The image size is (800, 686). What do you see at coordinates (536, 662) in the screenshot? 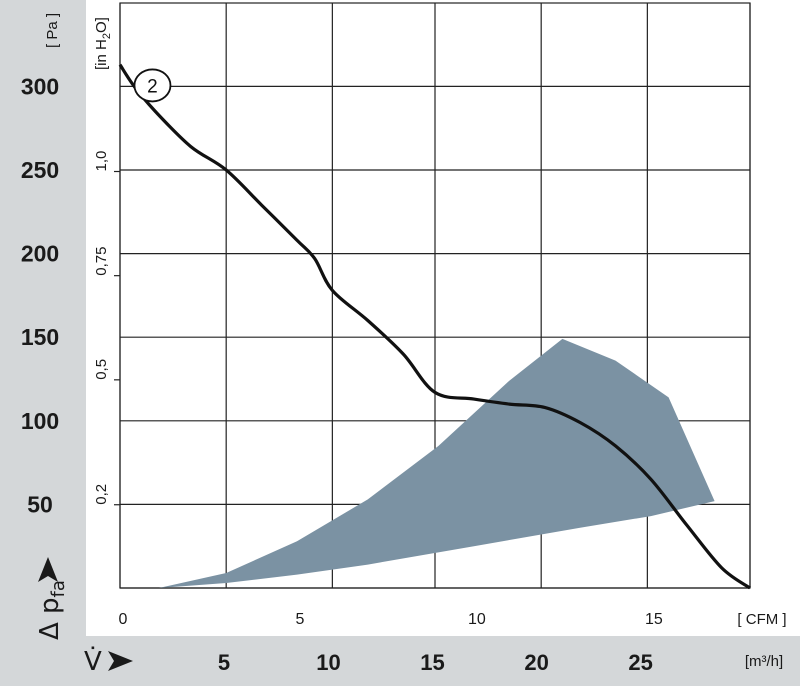
I see `x-tick-label-m3h: 20` at bounding box center [536, 662].